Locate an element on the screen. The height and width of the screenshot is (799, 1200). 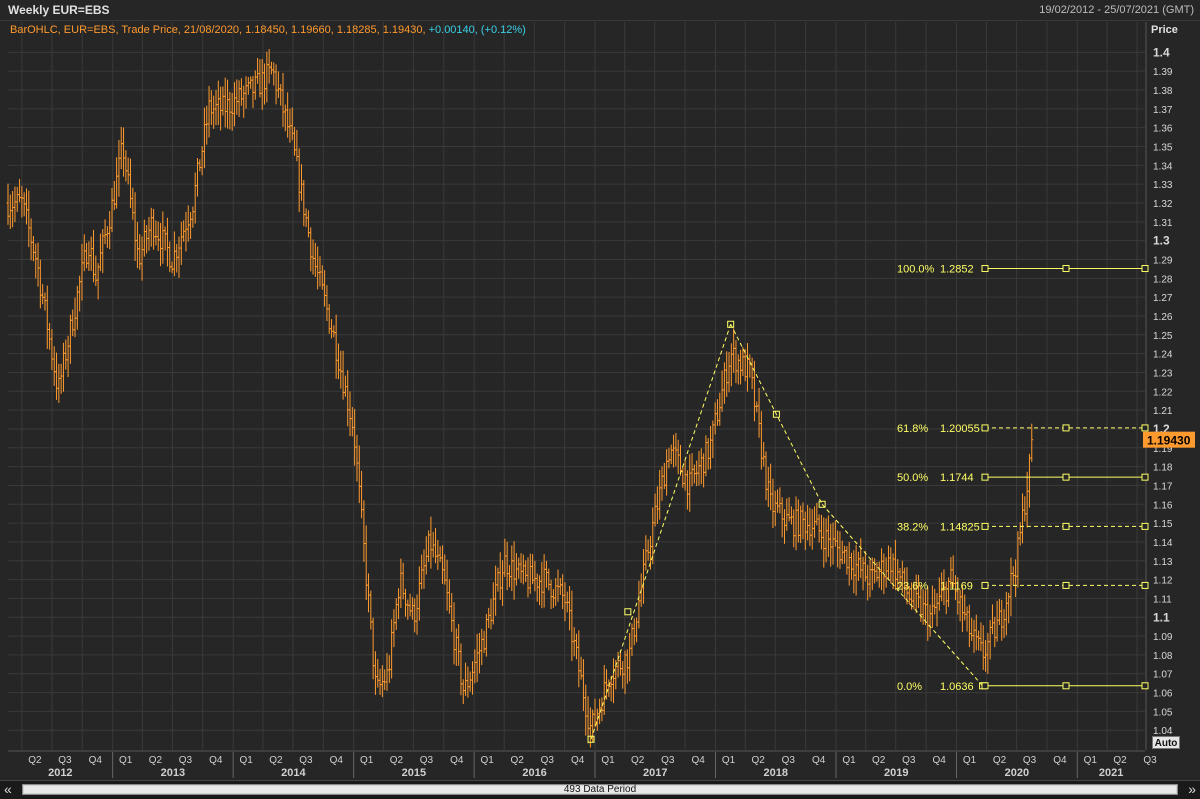
y-tick-label: 1.1 is located at coordinates (1161, 617).